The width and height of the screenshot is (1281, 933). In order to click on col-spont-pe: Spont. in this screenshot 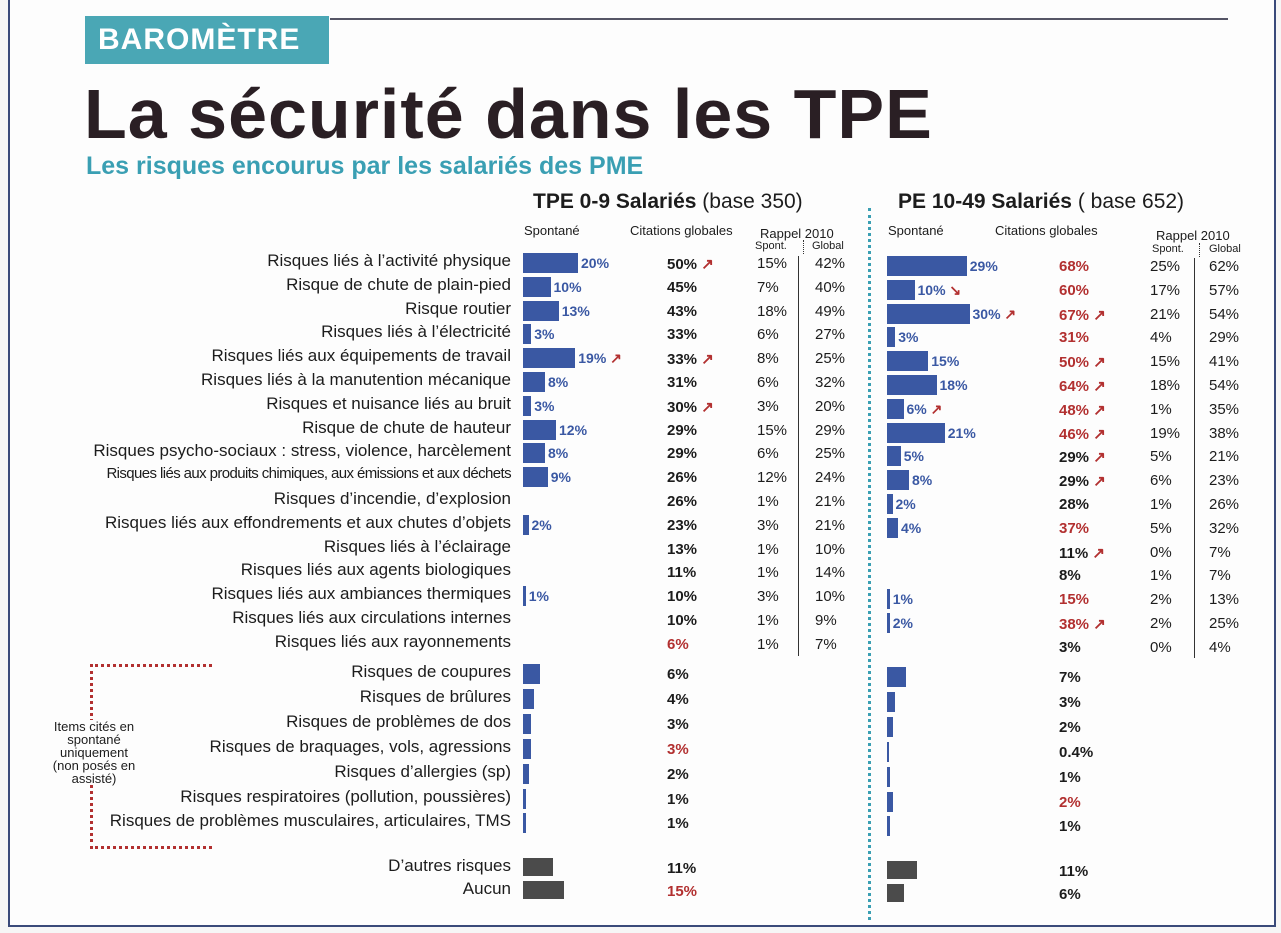, I will do `click(1168, 249)`.